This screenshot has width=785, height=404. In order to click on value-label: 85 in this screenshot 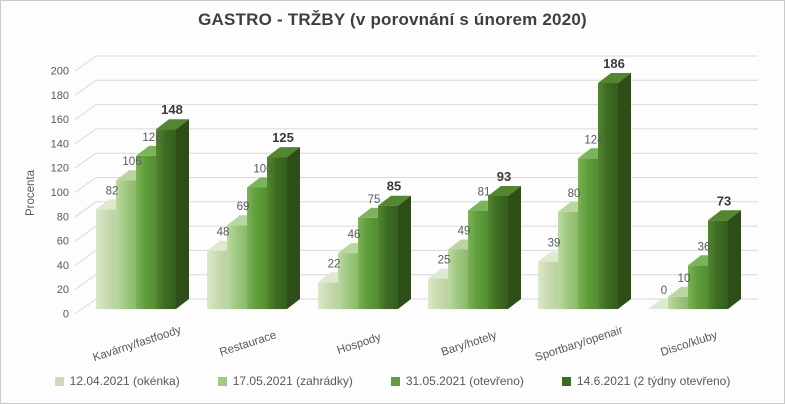, I will do `click(394, 186)`.